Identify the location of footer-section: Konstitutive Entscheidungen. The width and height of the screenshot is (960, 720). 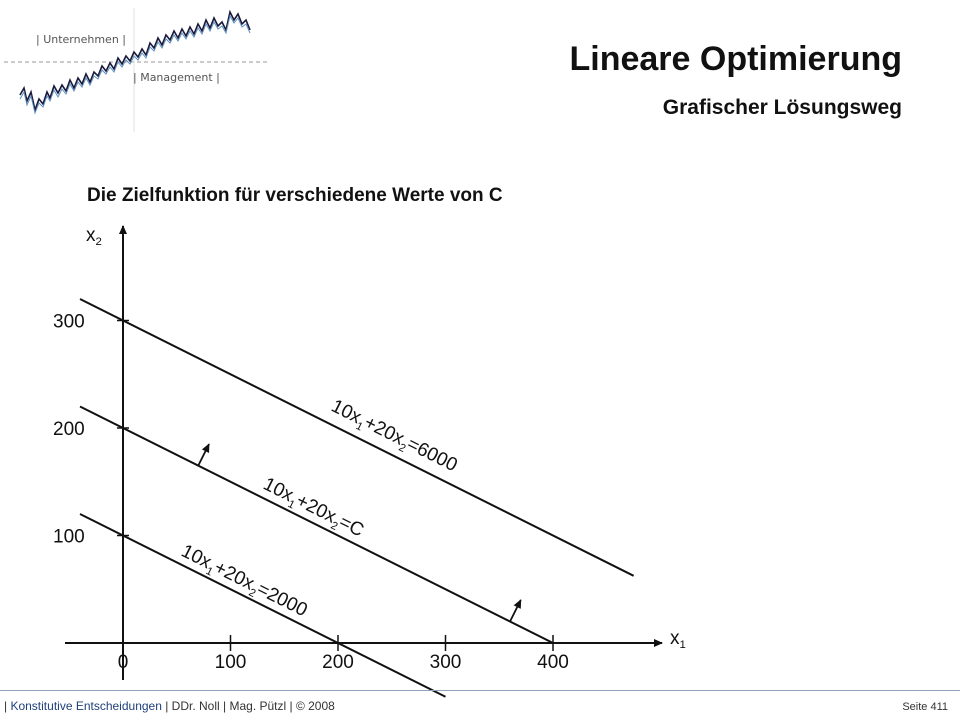
(86, 706).